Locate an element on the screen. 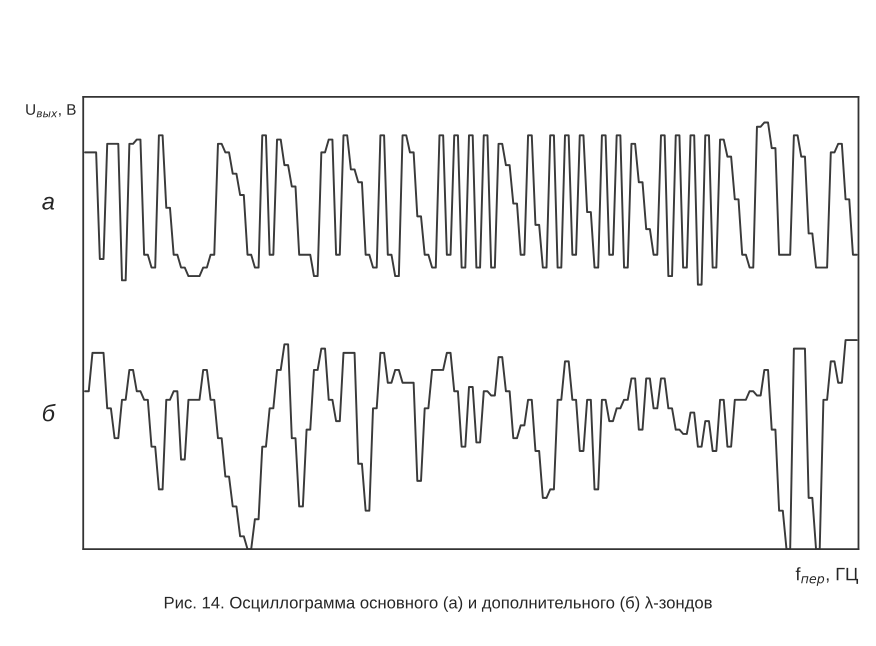  series-label: а is located at coordinates (48, 203).